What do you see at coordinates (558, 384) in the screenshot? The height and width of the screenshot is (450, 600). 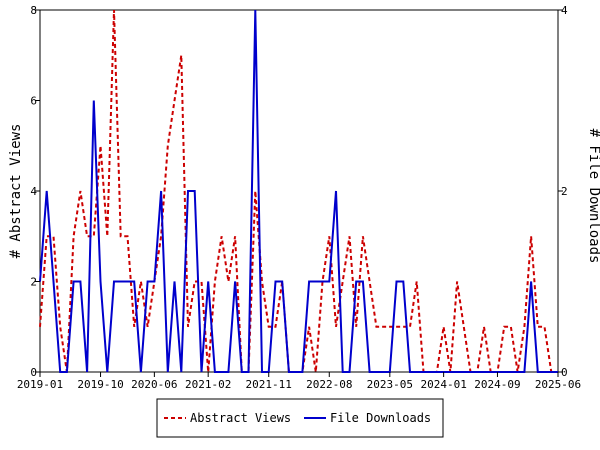 I see `x-tick-label: 2025-06` at bounding box center [558, 384].